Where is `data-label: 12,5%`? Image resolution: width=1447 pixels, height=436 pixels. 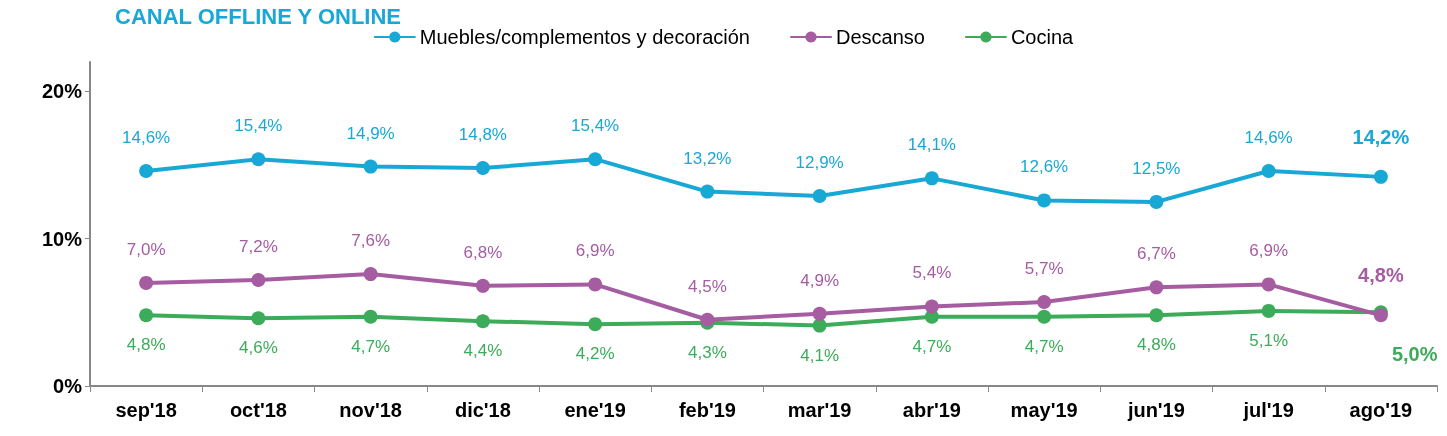
data-label: 12,5% is located at coordinates (1156, 168).